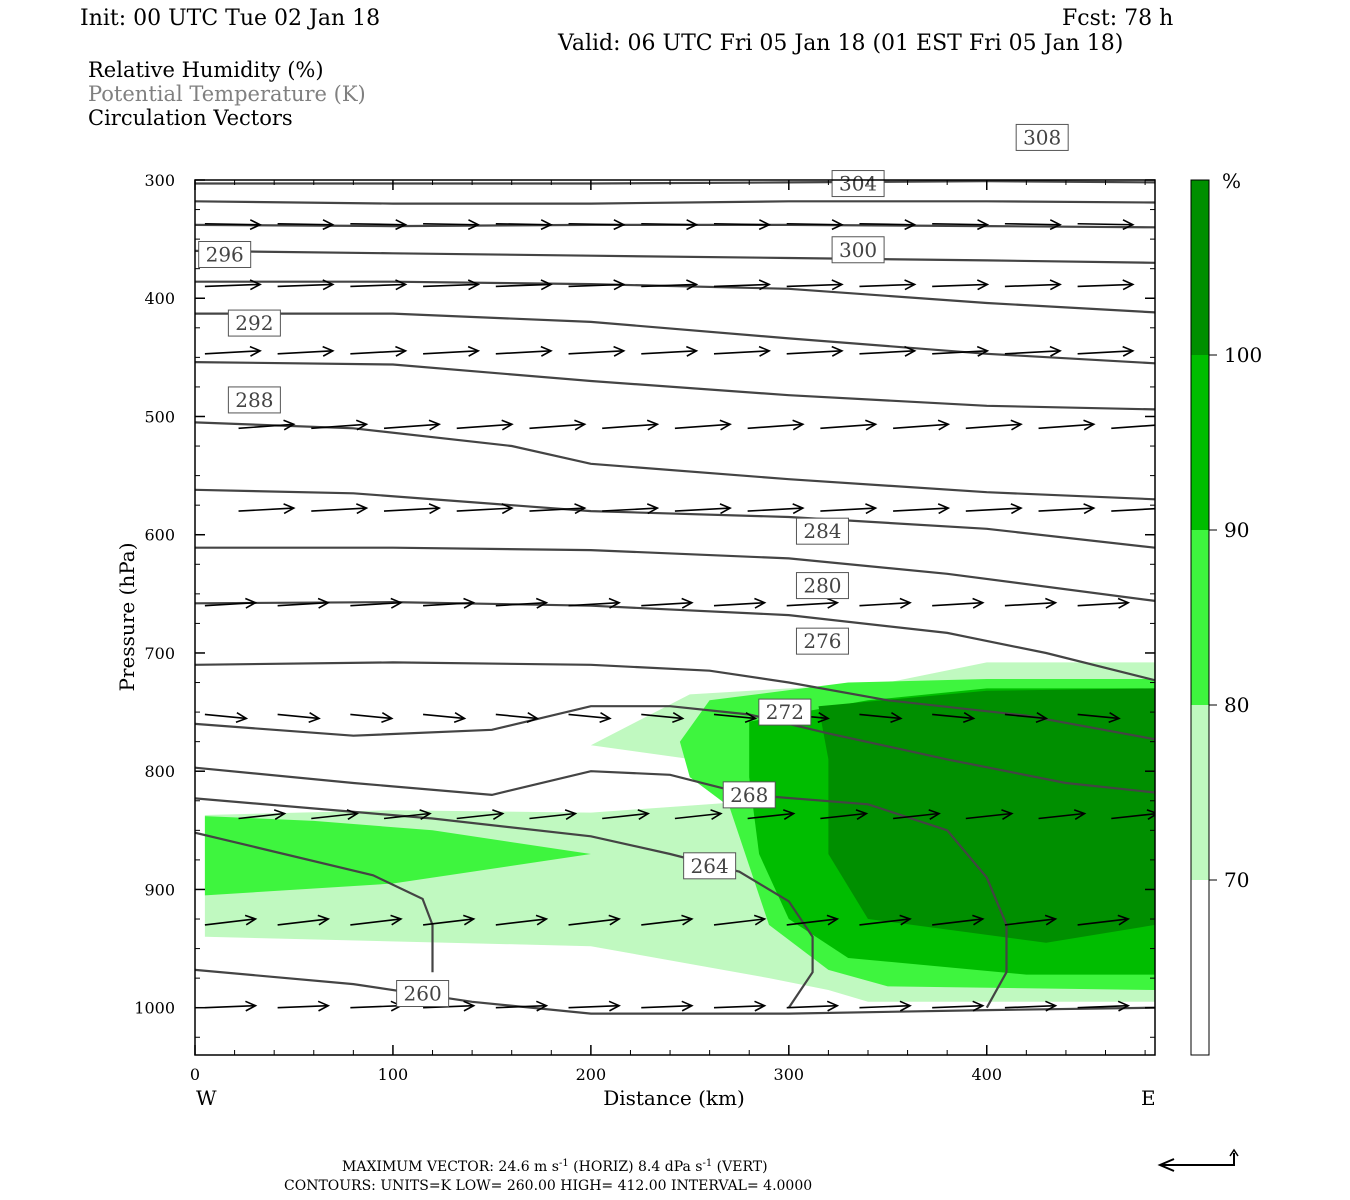 This screenshot has width=1350, height=1200. Describe the element at coordinates (1198, 1160) in the screenshot. I see `reference-vector-icon` at that location.